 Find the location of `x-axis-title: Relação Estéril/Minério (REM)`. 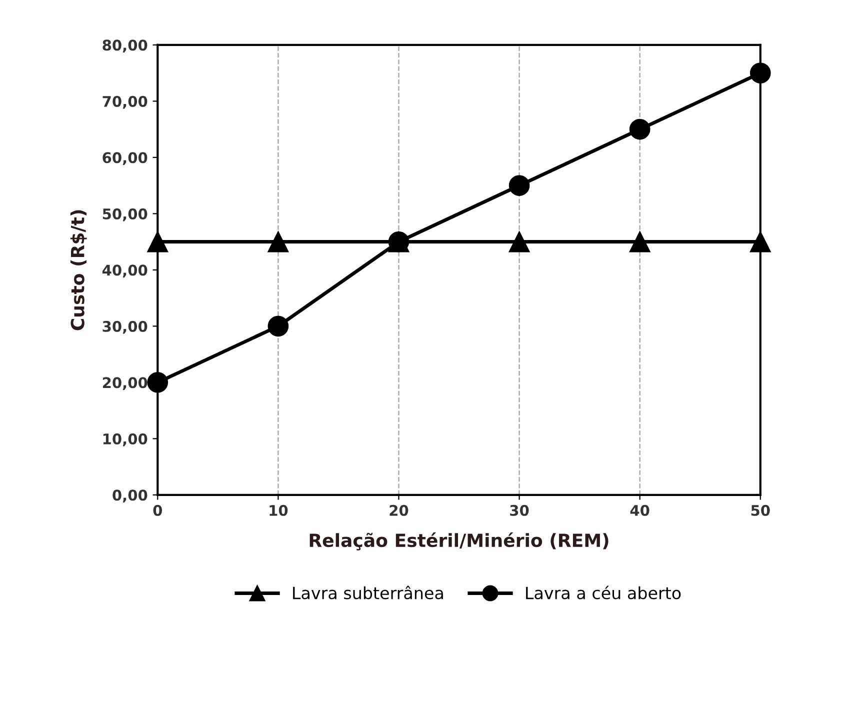

x-axis-title: Relação Estéril/Minério (REM) is located at coordinates (459, 541).